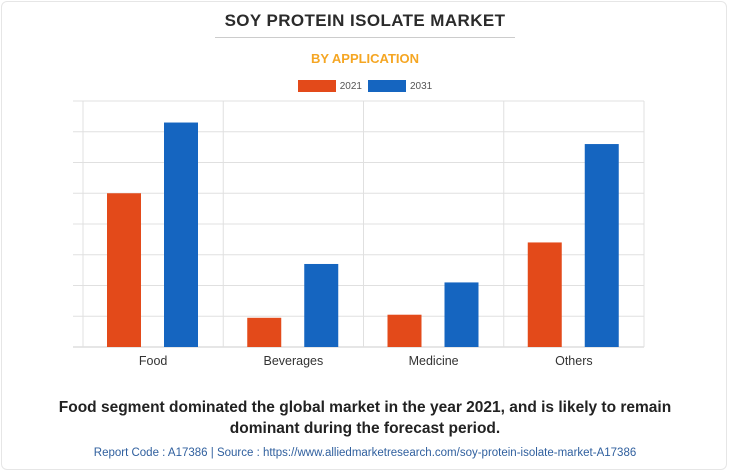  I want to click on chart-title: SOY PROTEIN ISOLATE MARKET, so click(365, 20).